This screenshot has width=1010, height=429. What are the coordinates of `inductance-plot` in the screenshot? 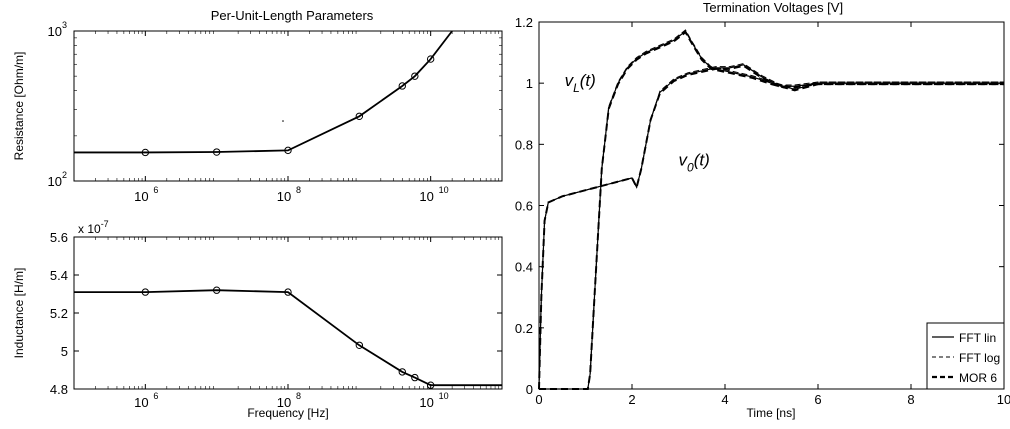 It's located at (288, 337).